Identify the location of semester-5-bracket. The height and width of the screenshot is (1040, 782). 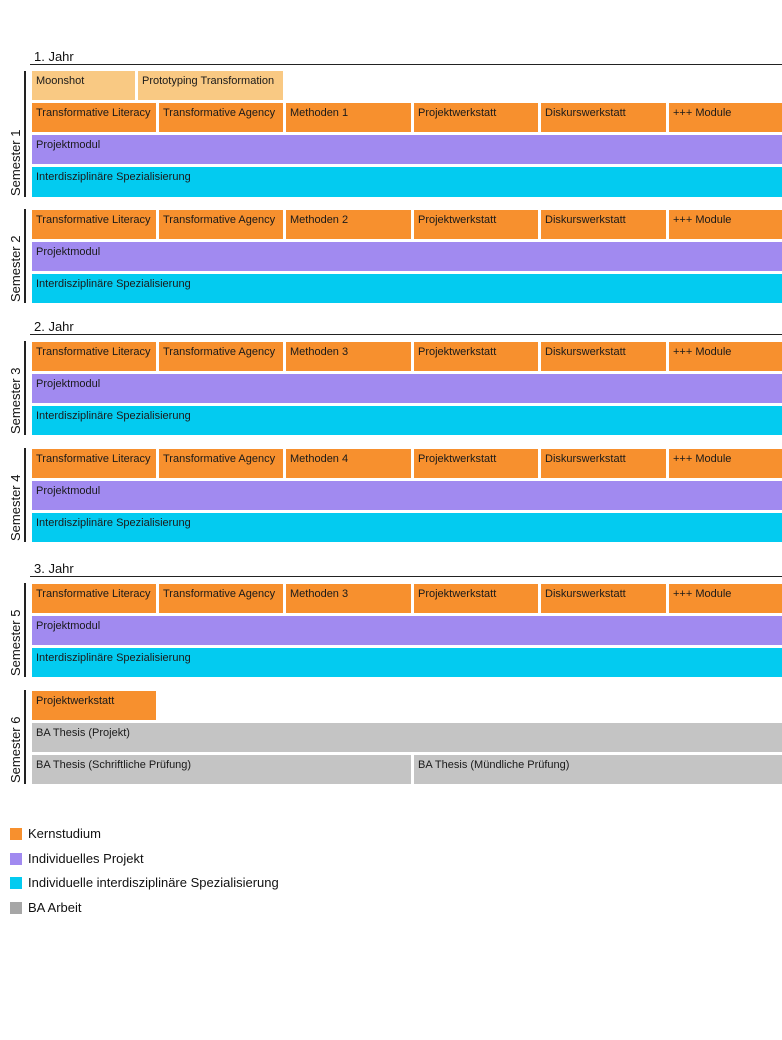
(25, 630).